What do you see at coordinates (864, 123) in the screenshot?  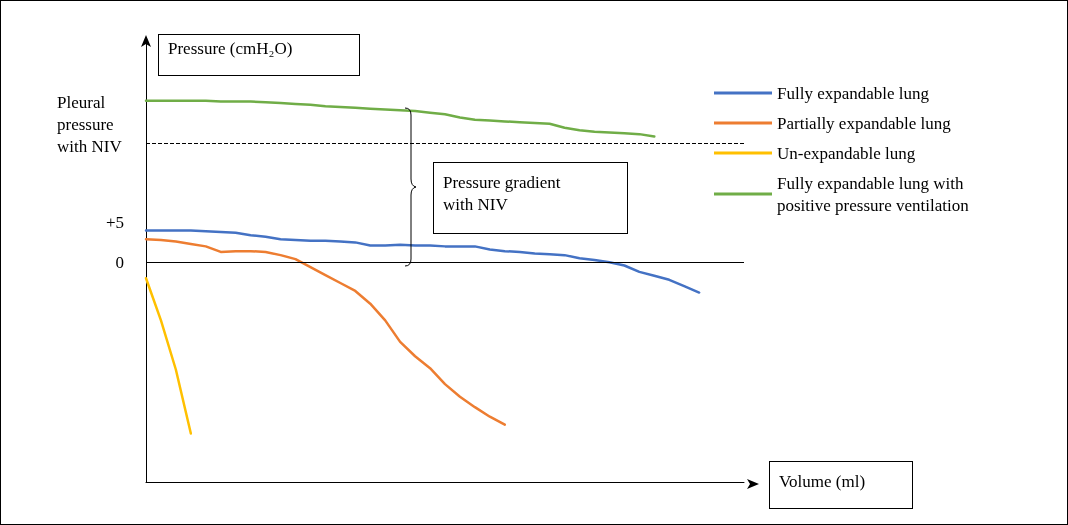 I see `legend-label: Partially expandable lung` at bounding box center [864, 123].